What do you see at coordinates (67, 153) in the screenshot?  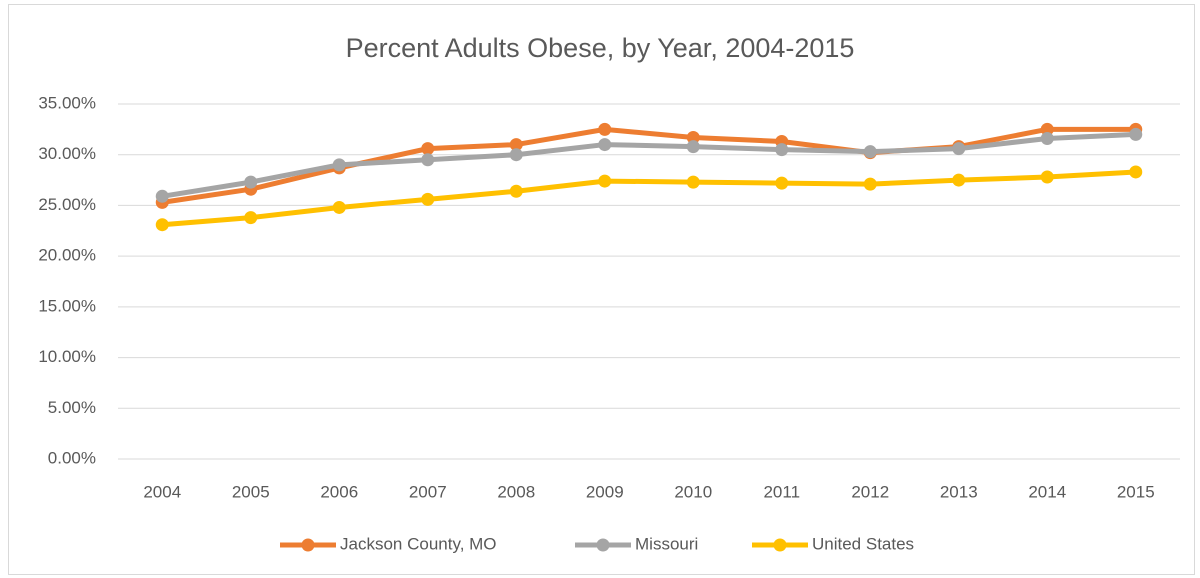 I see `y-tick-label: 30.00%` at bounding box center [67, 153].